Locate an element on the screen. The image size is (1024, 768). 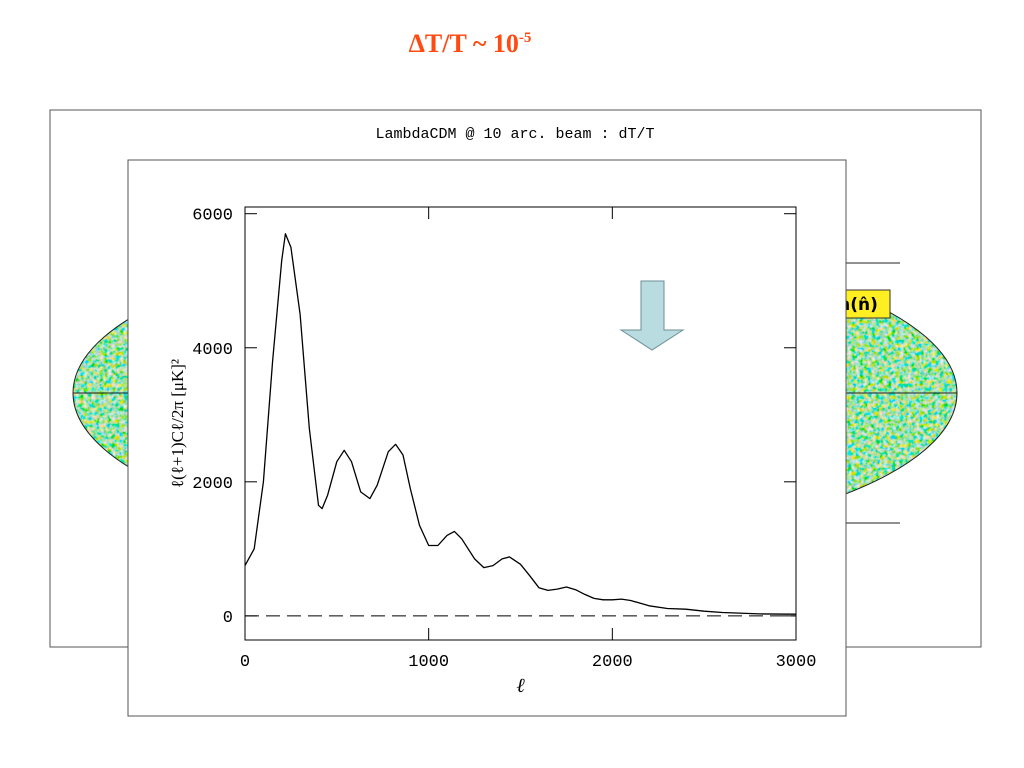
x-tick-label: 3000 is located at coordinates (796, 662).